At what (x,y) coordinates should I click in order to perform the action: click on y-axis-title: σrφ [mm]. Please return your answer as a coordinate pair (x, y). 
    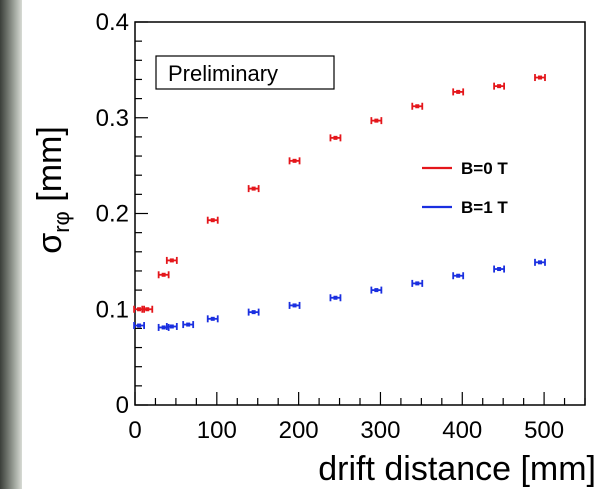
    Looking at the image, I should click on (52, 190).